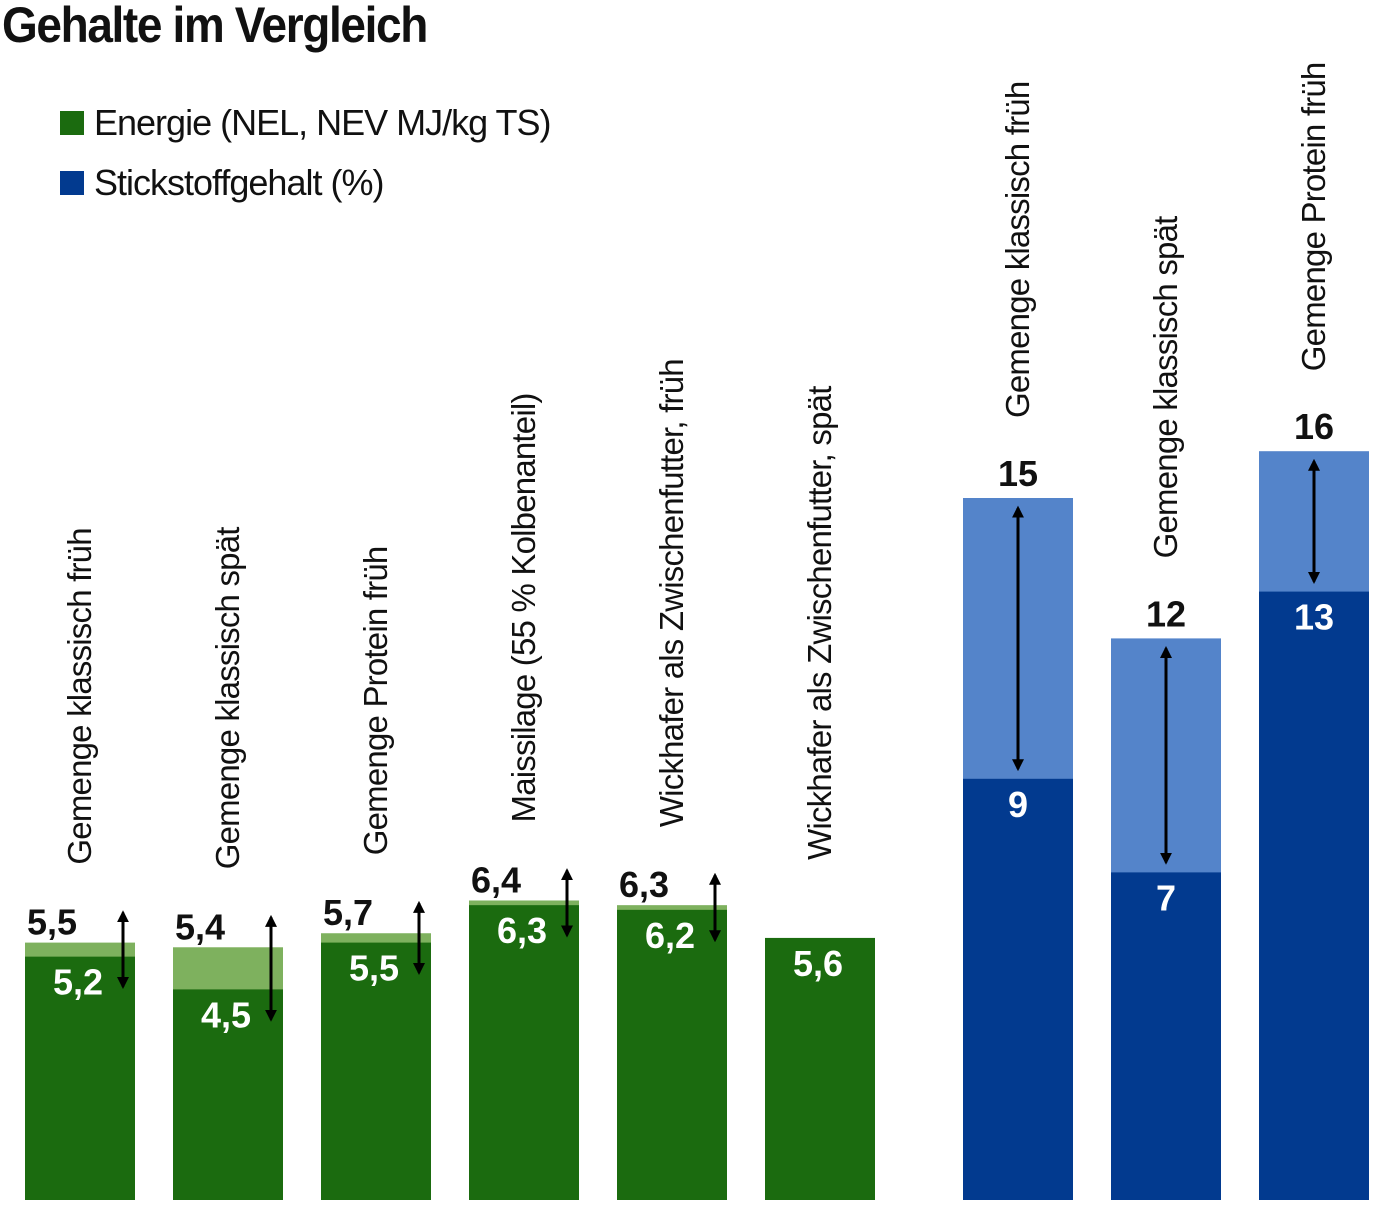 Image resolution: width=1400 pixels, height=1227 pixels. What do you see at coordinates (1314, 617) in the screenshot?
I see `data-label-low: 13` at bounding box center [1314, 617].